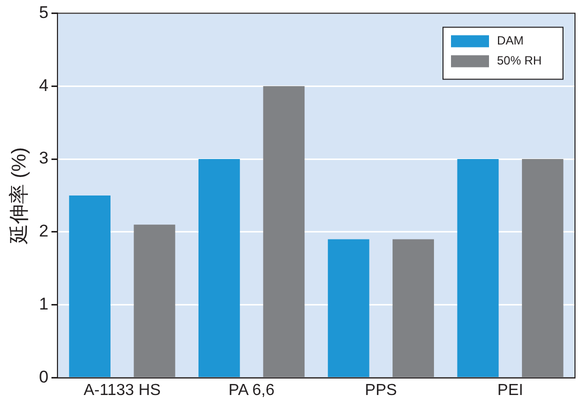 The image size is (579, 403). Describe the element at coordinates (43, 85) in the screenshot. I see `y-tick-label: 4` at that location.